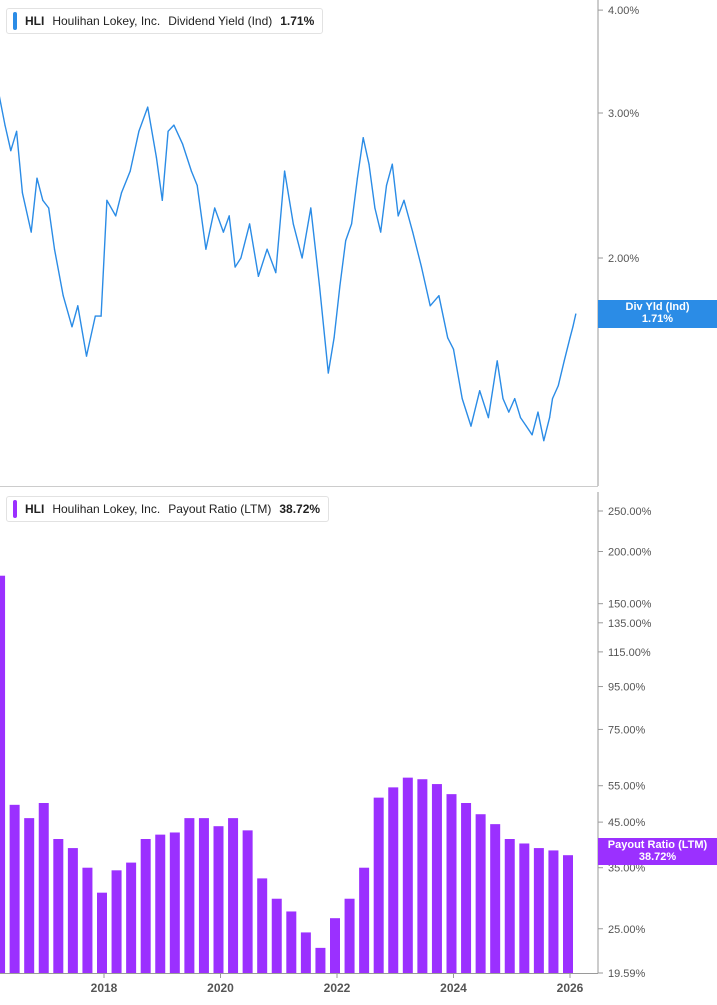 This screenshot has height=1005, width=717. What do you see at coordinates (657, 845) in the screenshot?
I see `tag-label: Payout Ratio (LTM)` at bounding box center [657, 845].